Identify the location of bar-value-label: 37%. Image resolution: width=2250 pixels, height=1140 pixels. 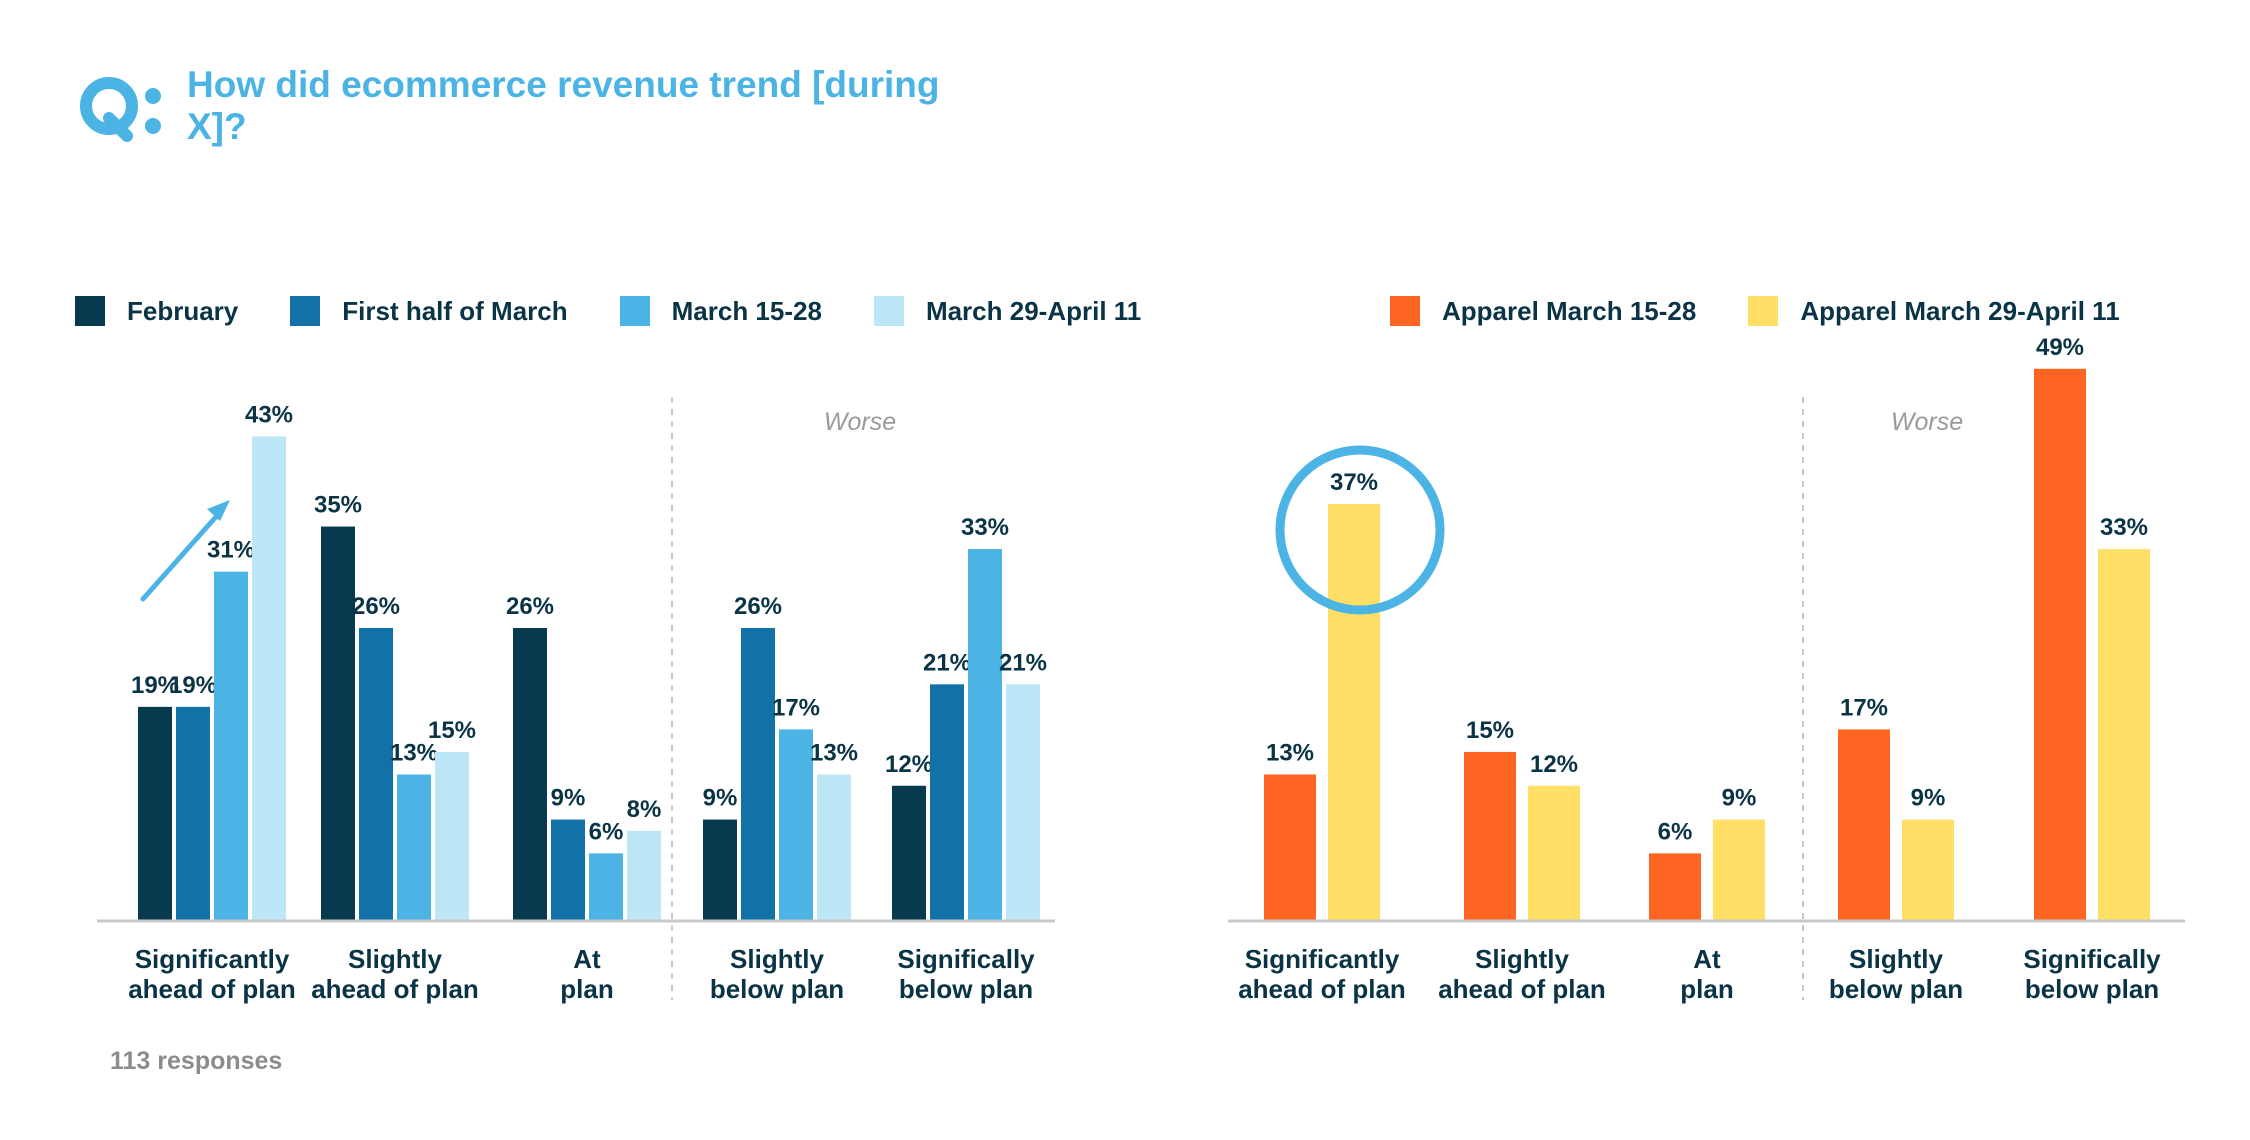
(1354, 482).